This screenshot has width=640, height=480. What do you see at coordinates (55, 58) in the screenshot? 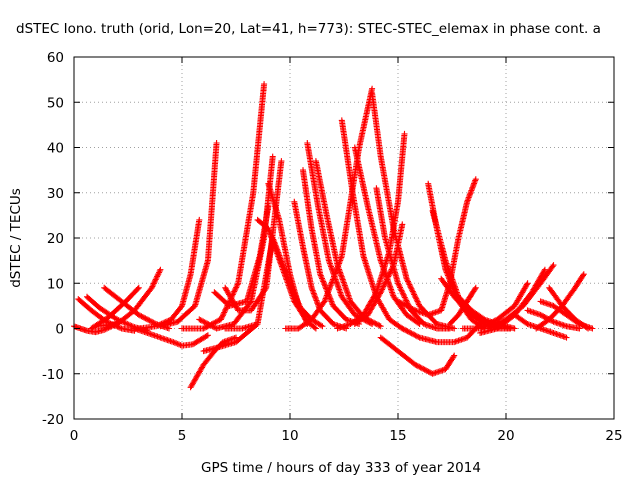
I see `y-tick-label: 60` at bounding box center [55, 58].